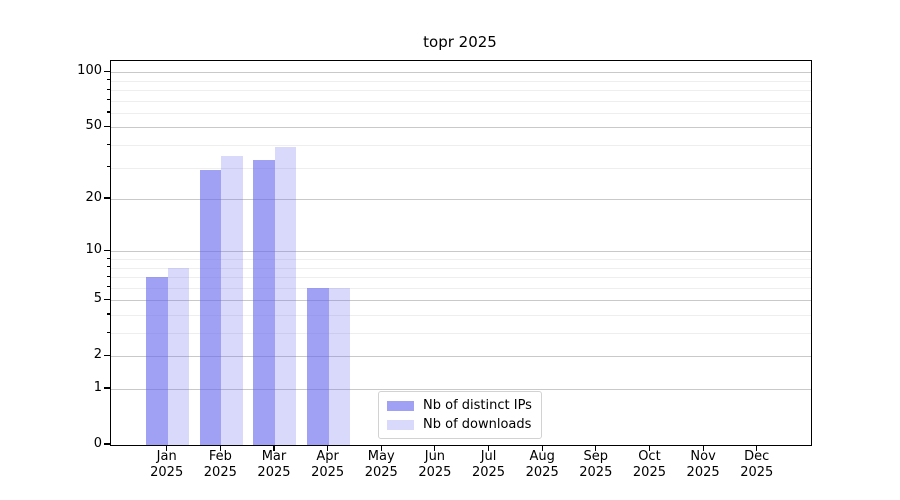 This screenshot has height=500, width=900. What do you see at coordinates (596, 464) in the screenshot?
I see `x-tick-label: Sep 2025` at bounding box center [596, 464].